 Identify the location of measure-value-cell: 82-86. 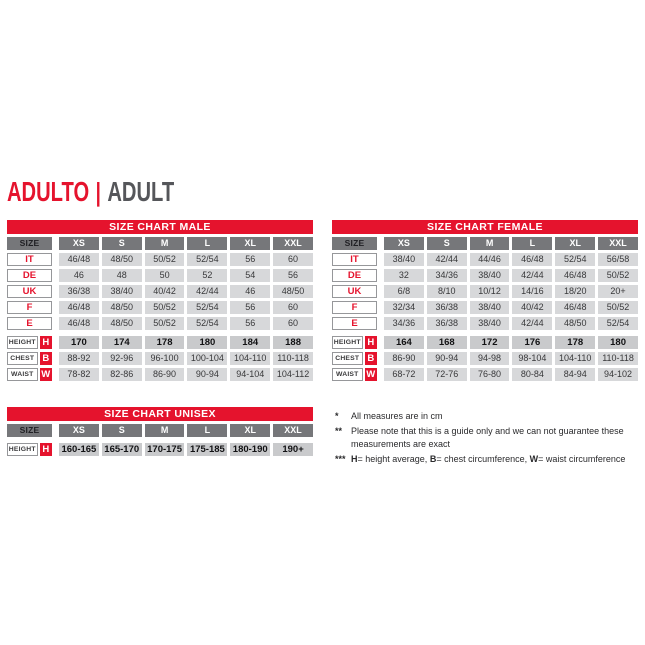
(121, 374).